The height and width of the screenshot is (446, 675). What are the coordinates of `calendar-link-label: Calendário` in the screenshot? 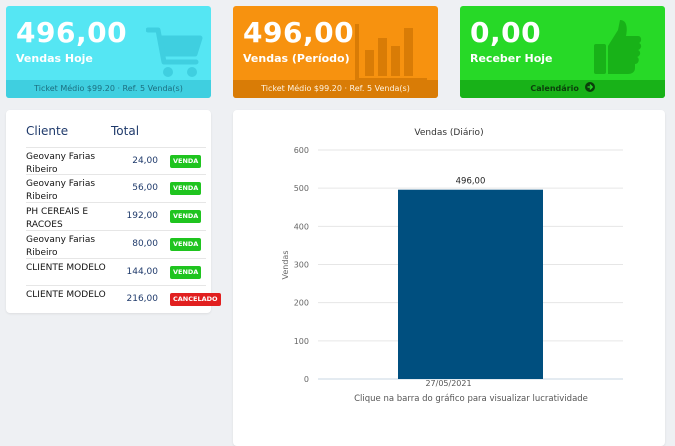 It's located at (554, 88).